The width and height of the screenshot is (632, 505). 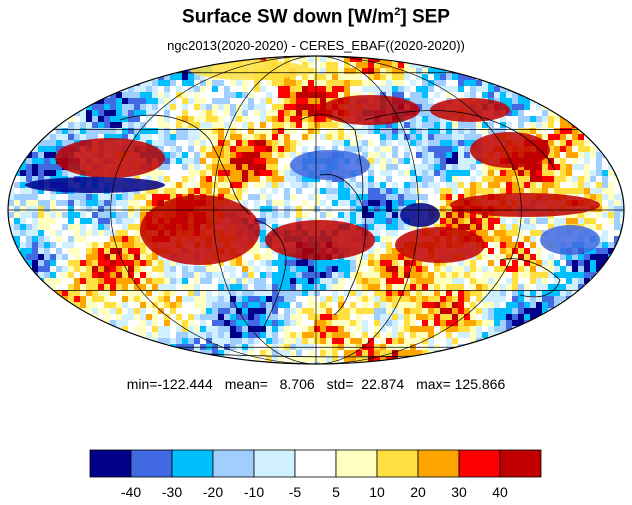 I want to click on stat-min: min=-122.444, so click(x=169, y=384).